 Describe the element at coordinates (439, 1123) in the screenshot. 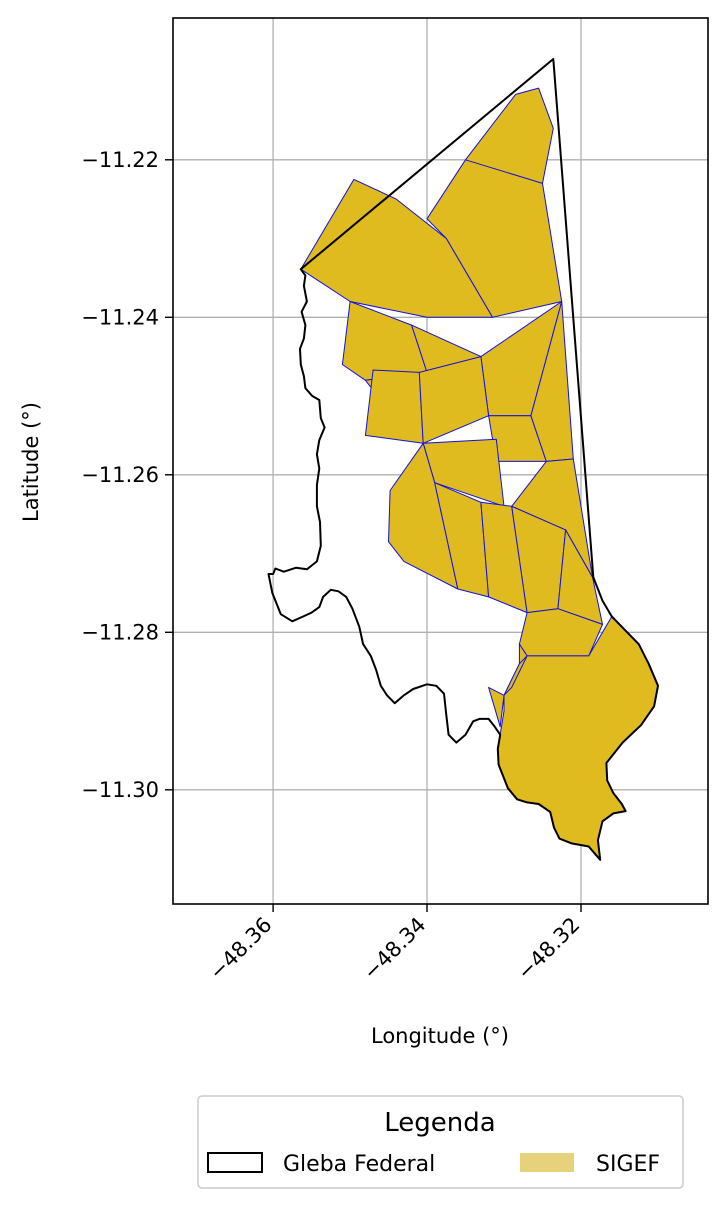

I see `legend-title: Legenda` at that location.